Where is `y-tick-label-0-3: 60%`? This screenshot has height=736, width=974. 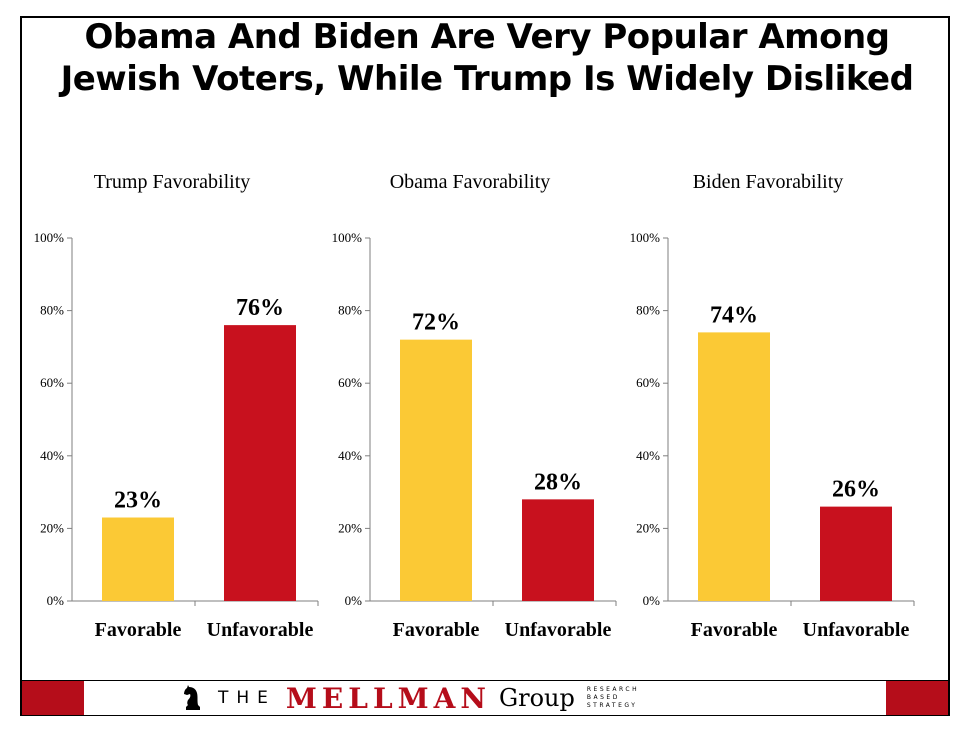
y-tick-label-0-3: 60% is located at coordinates (52, 382).